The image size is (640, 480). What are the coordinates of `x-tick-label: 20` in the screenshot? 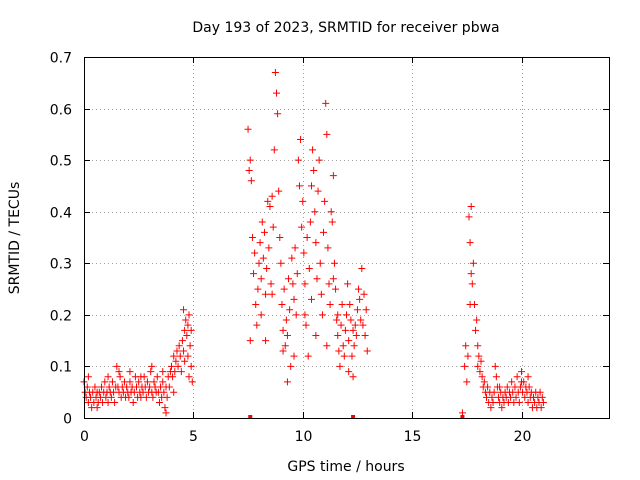 It's located at (523, 437).